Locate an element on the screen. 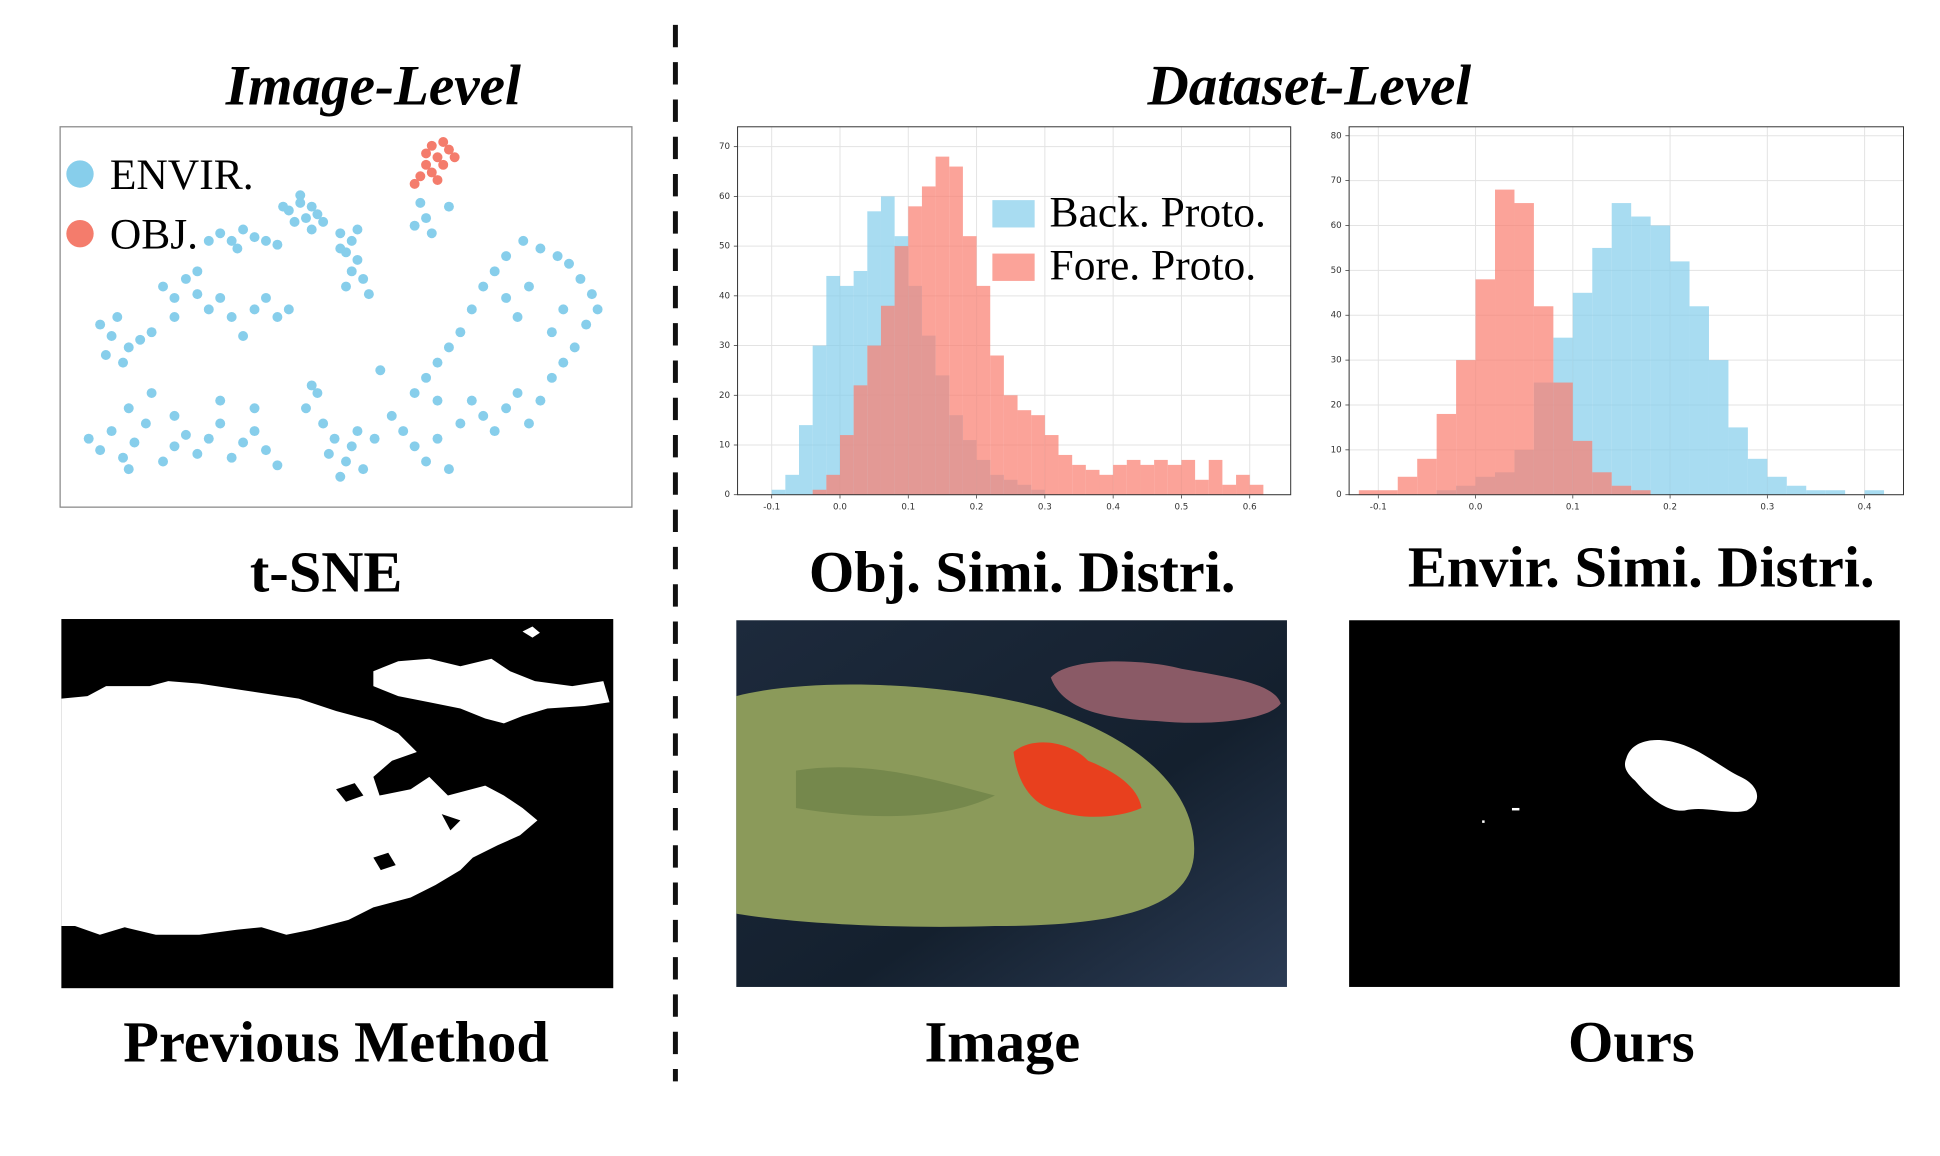 The height and width of the screenshot is (1156, 1940). ours-mask is located at coordinates (1624, 803).